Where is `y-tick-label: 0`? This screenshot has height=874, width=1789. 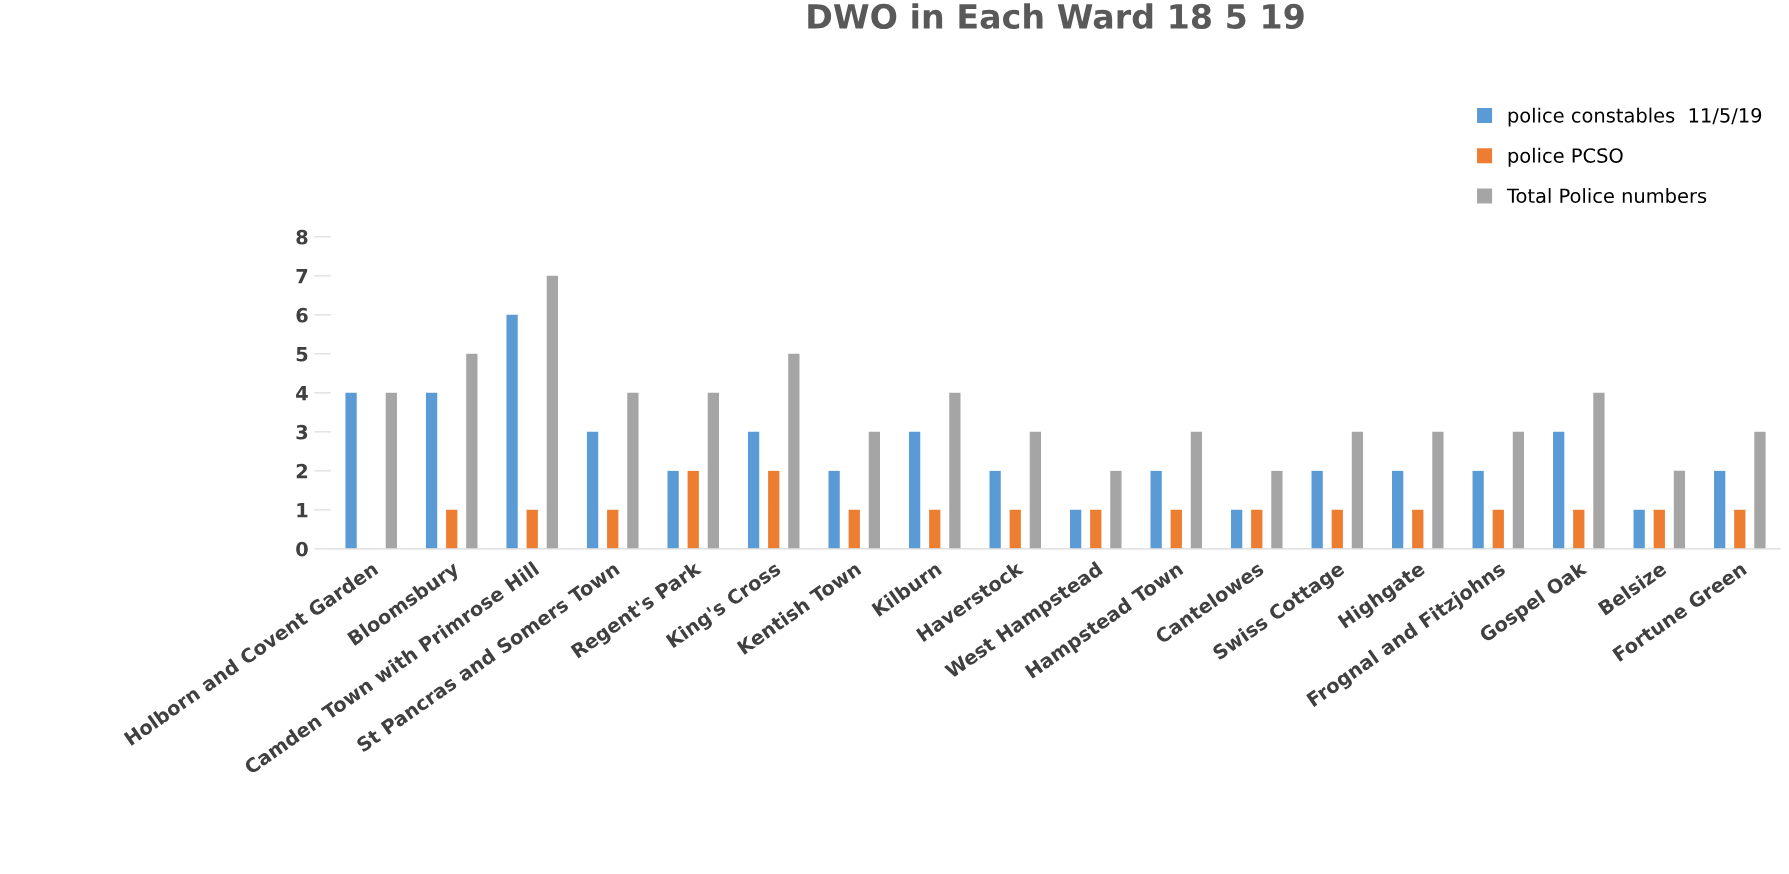
y-tick-label: 0 is located at coordinates (302, 549).